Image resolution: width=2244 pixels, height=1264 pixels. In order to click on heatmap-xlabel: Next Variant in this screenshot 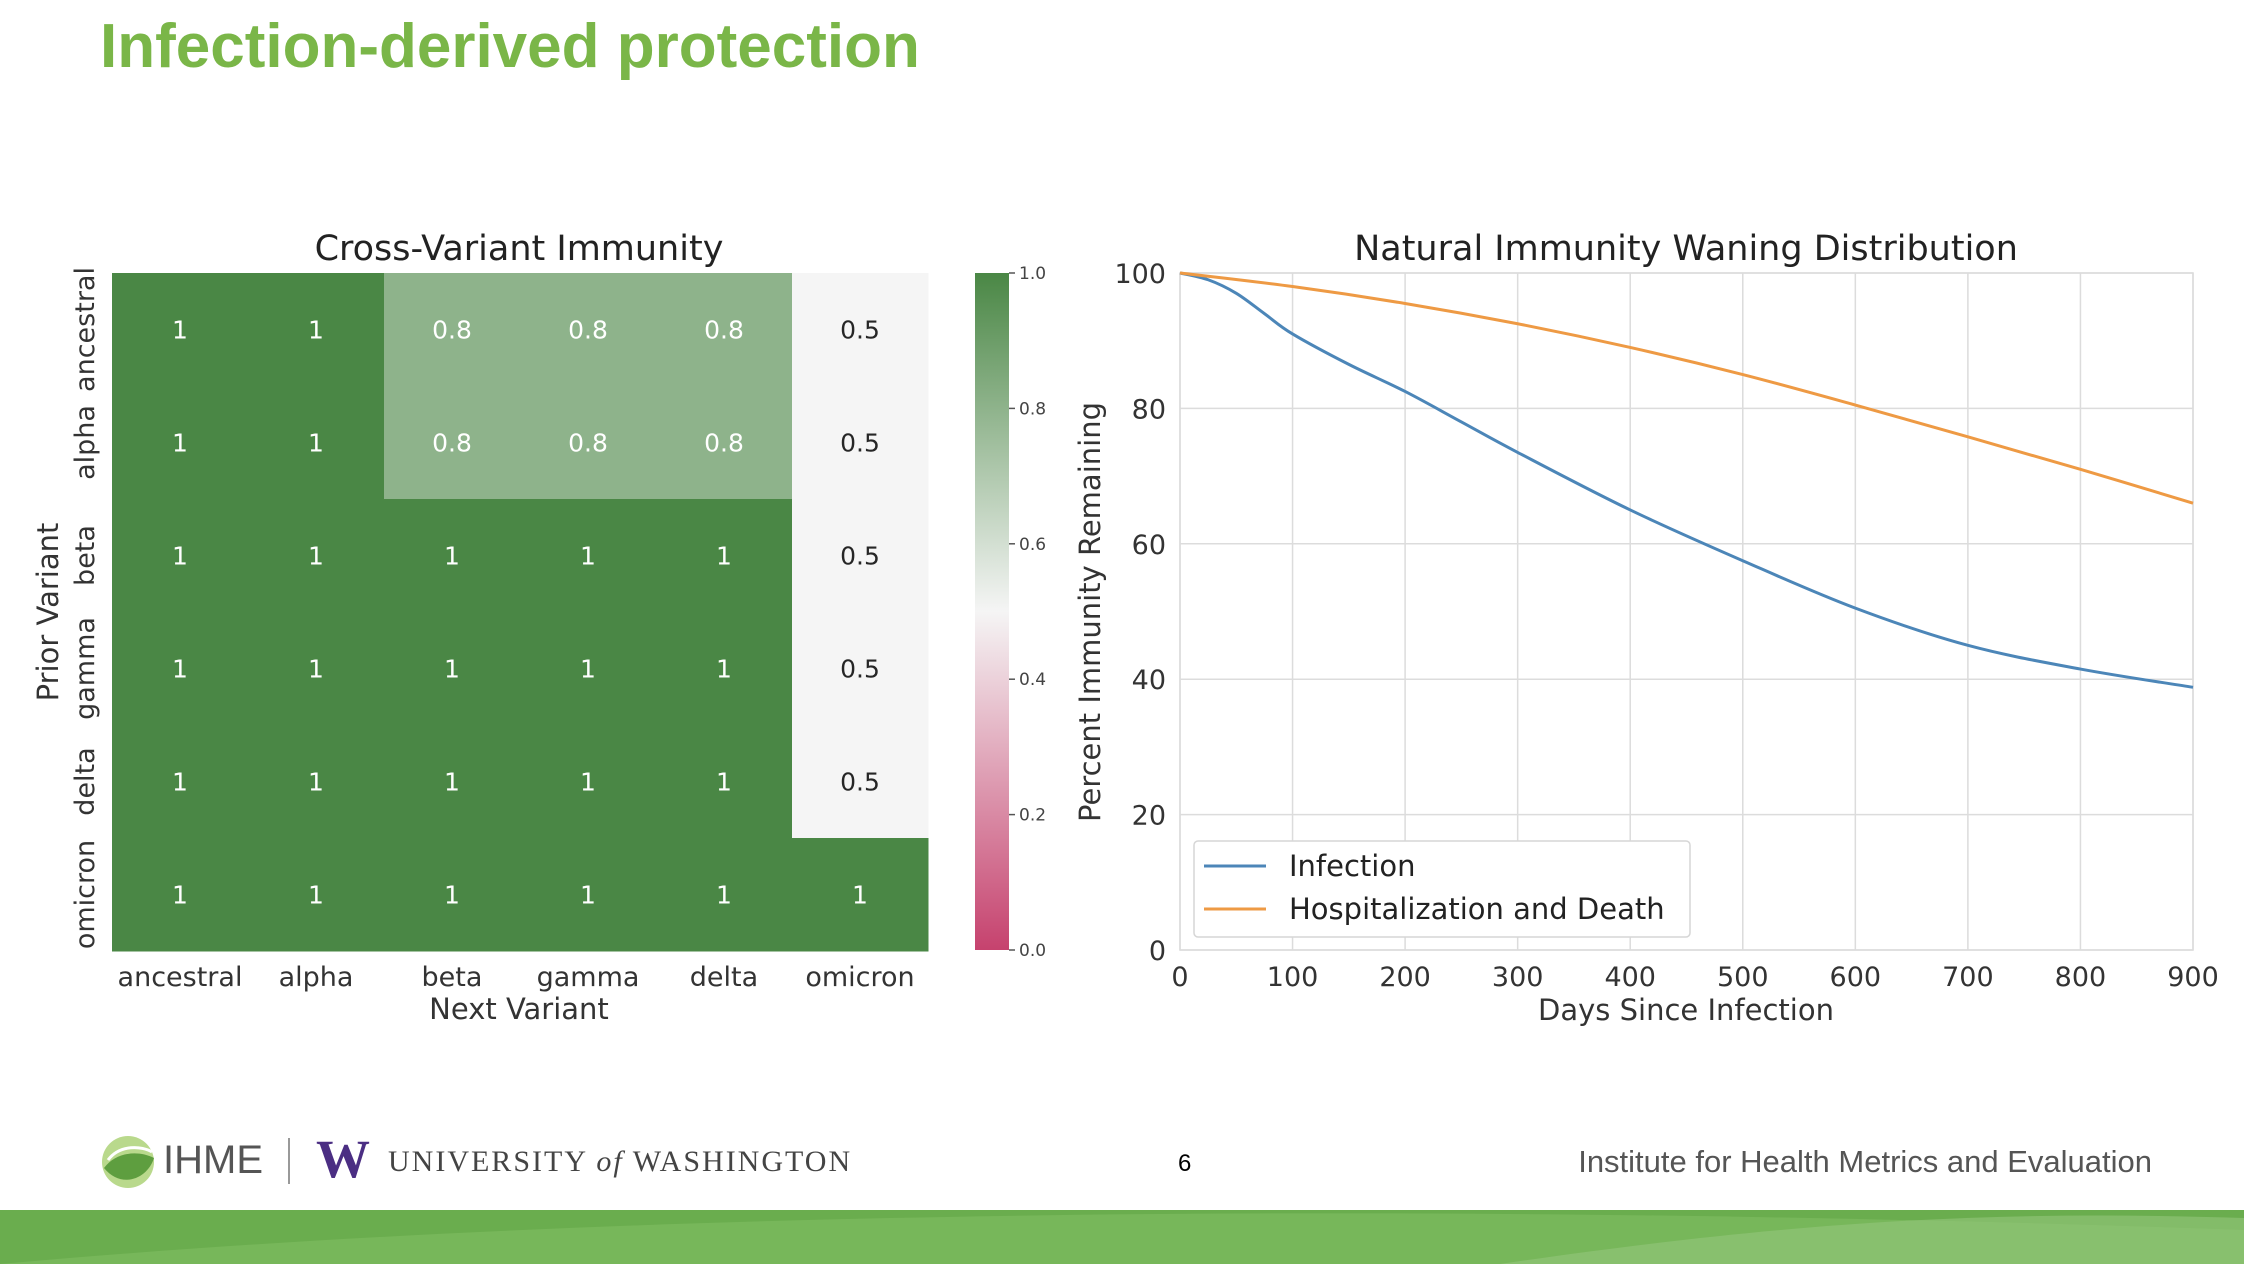, I will do `click(519, 1009)`.